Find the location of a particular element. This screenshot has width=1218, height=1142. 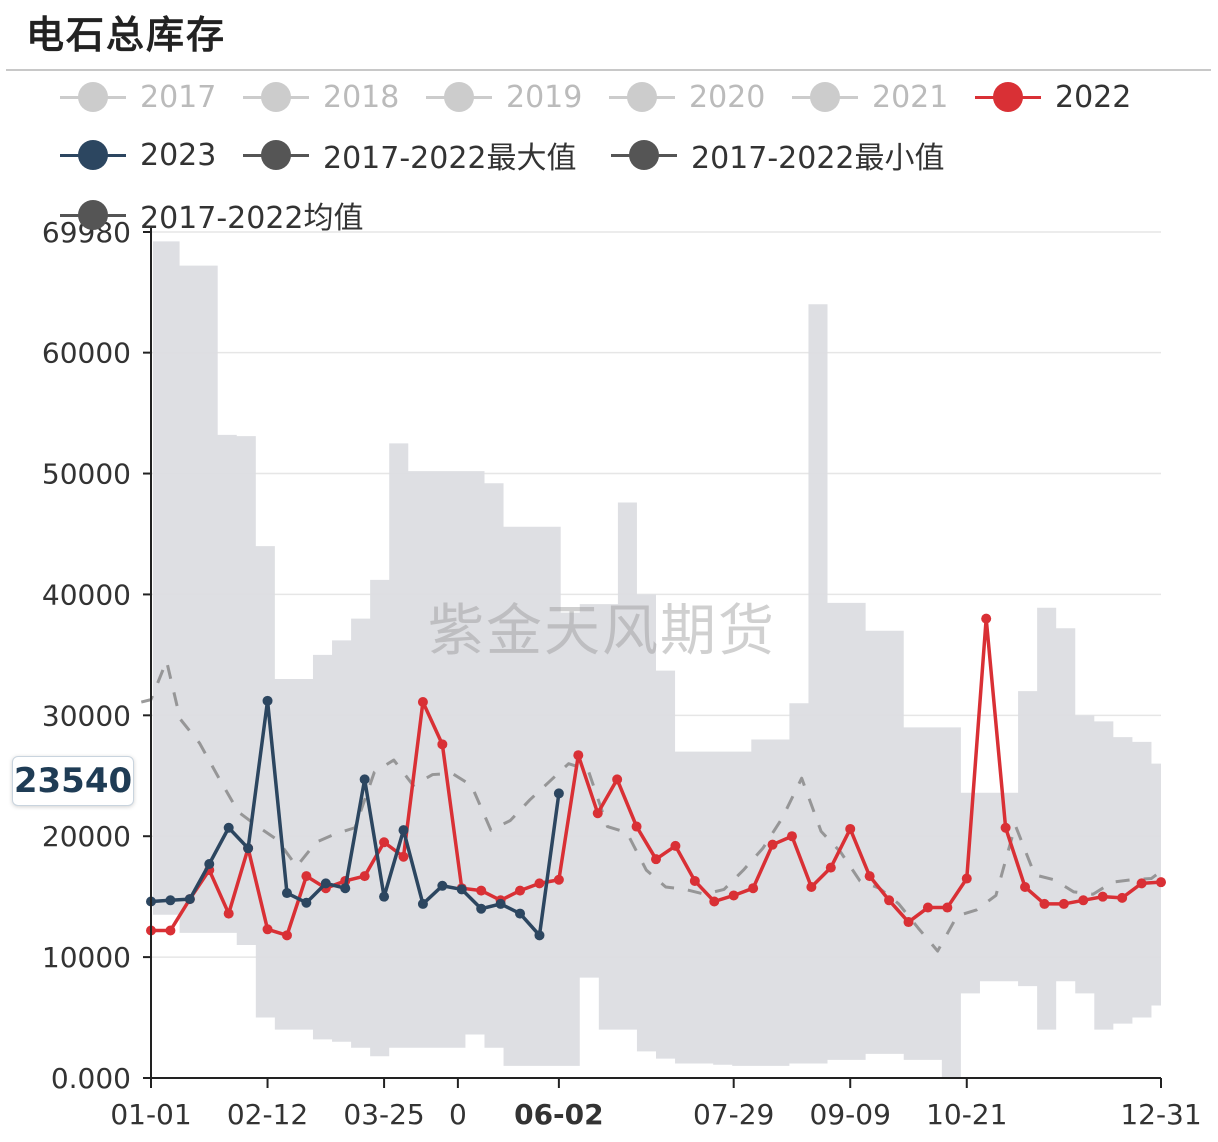

legend-item-2023: 2023 is located at coordinates (138, 155).